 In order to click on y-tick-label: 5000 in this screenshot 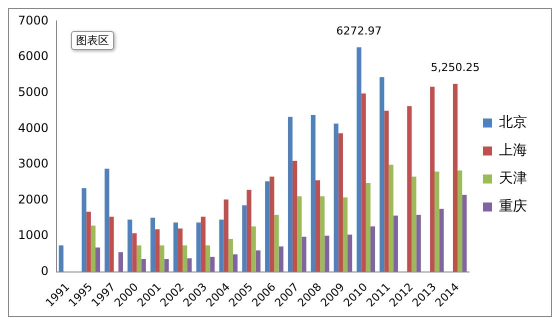, I will do `click(33, 91)`.